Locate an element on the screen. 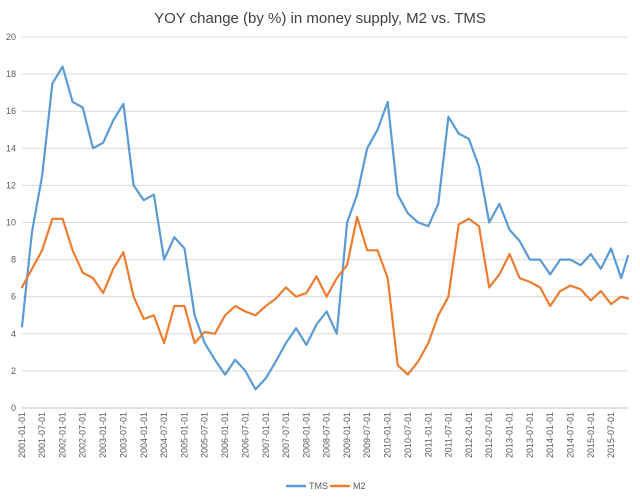 This screenshot has height=501, width=640. x-tick-label: 2001-07-01 is located at coordinates (42, 435).